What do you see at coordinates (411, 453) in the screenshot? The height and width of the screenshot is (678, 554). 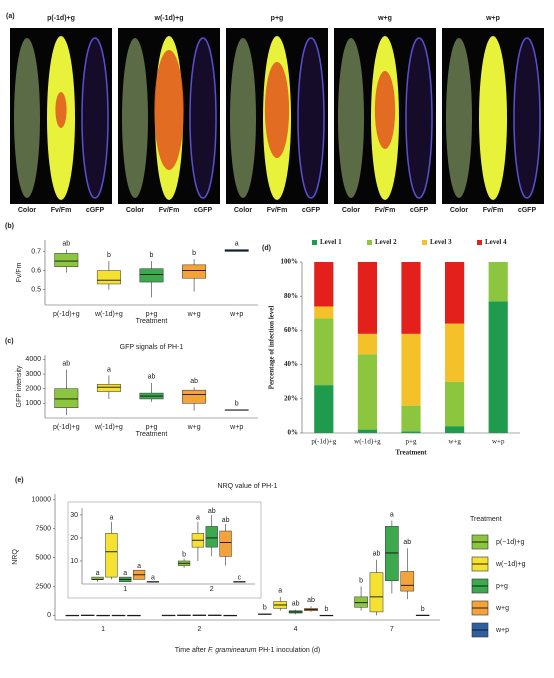 I see `x-axis-label: Treatment` at bounding box center [411, 453].